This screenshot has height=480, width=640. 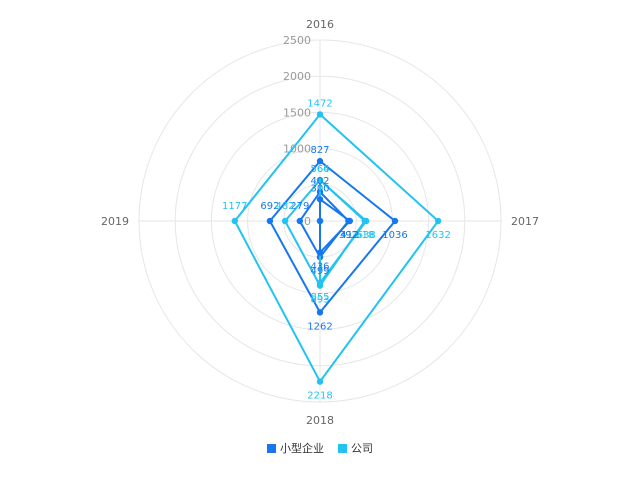 What do you see at coordinates (320, 312) in the screenshot?
I see `series-0-point-2018` at bounding box center [320, 312].